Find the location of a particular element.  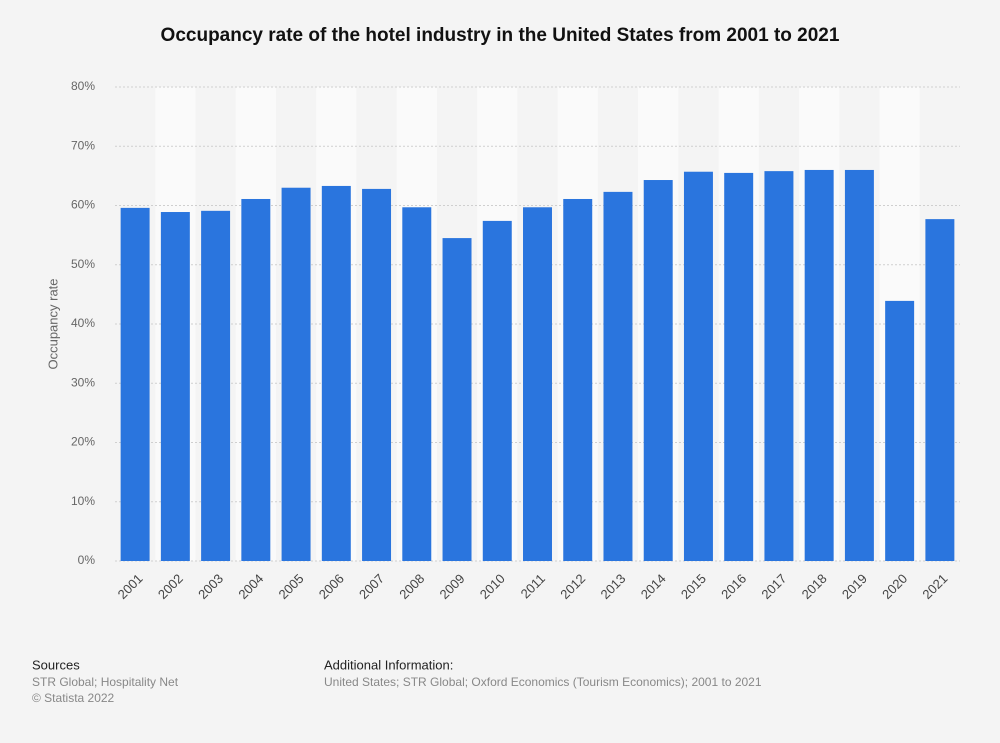

y-axis-label: Occupancy rate is located at coordinates (52, 323).